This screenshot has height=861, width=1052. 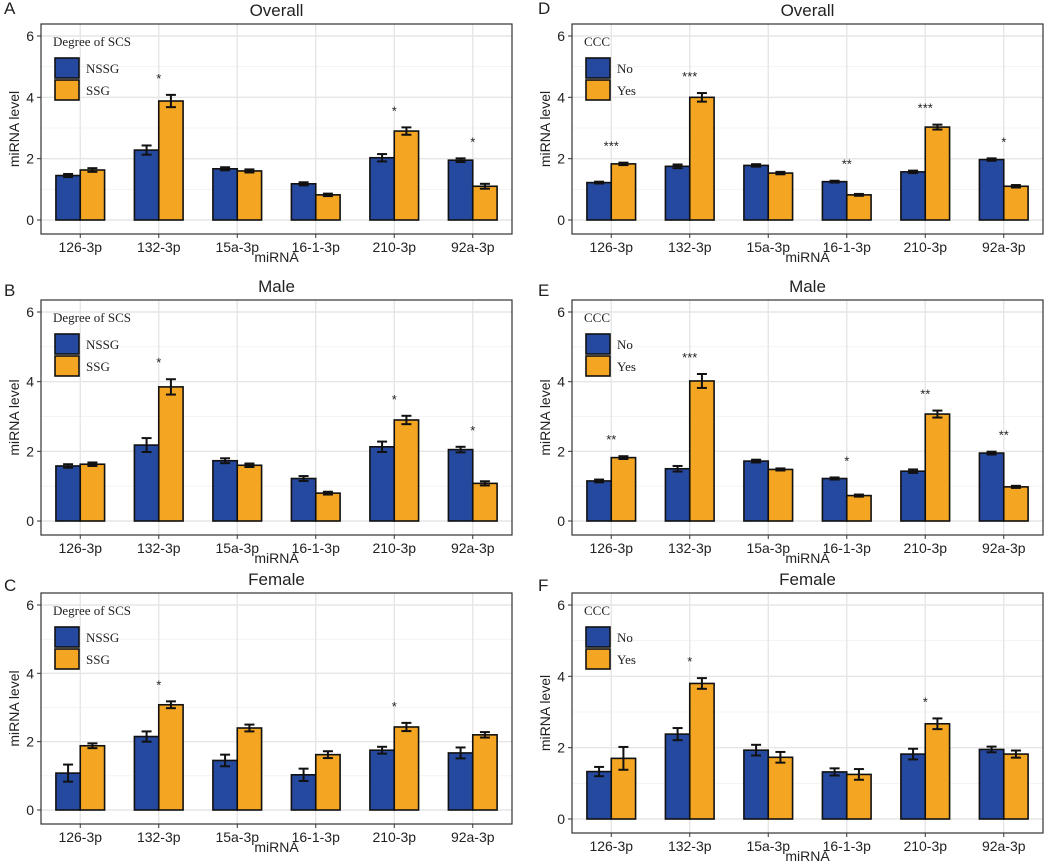 What do you see at coordinates (98, 90) in the screenshot?
I see `legend-label: SSG` at bounding box center [98, 90].